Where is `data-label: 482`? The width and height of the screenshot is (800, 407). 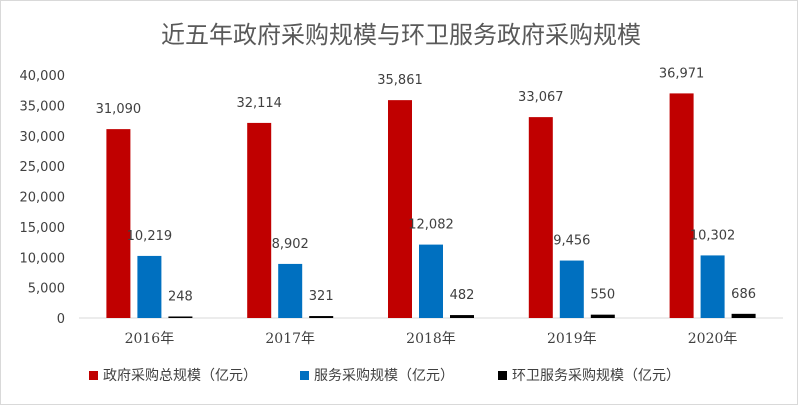 data-label: 482 is located at coordinates (462, 295).